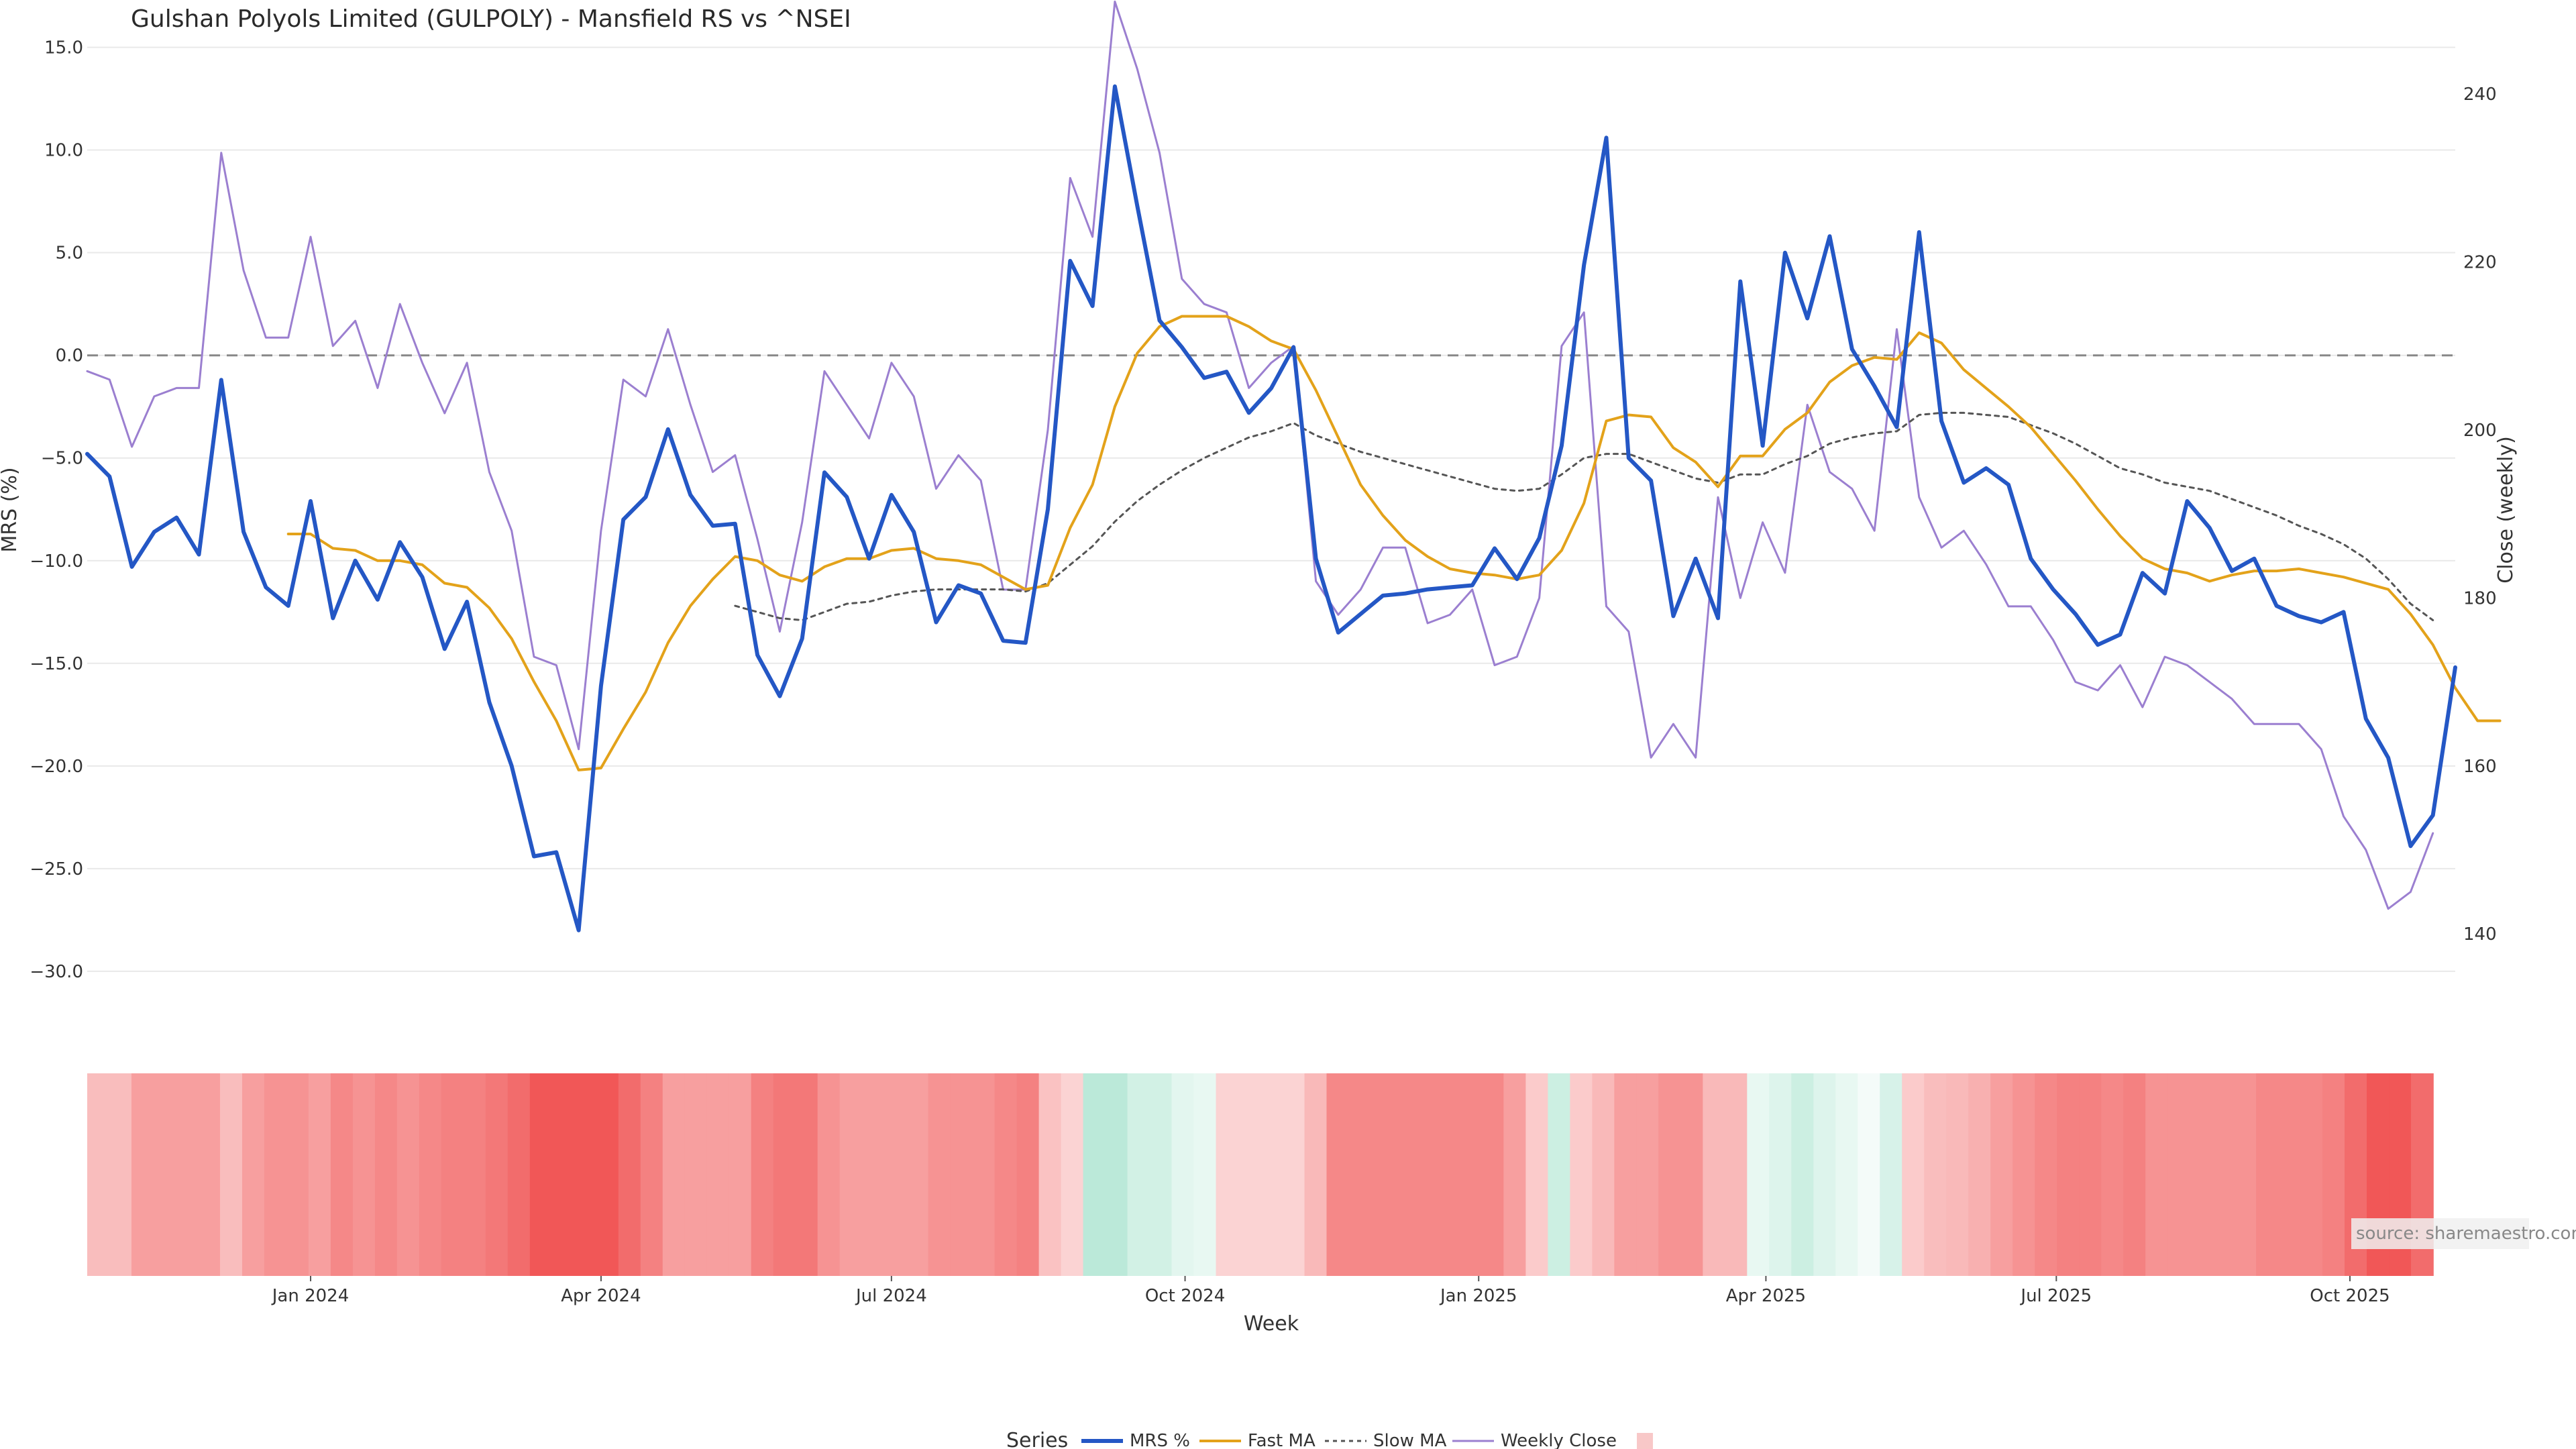 This screenshot has width=2576, height=1449. I want to click on x-tick-label: Jan 2024, so click(310, 1296).